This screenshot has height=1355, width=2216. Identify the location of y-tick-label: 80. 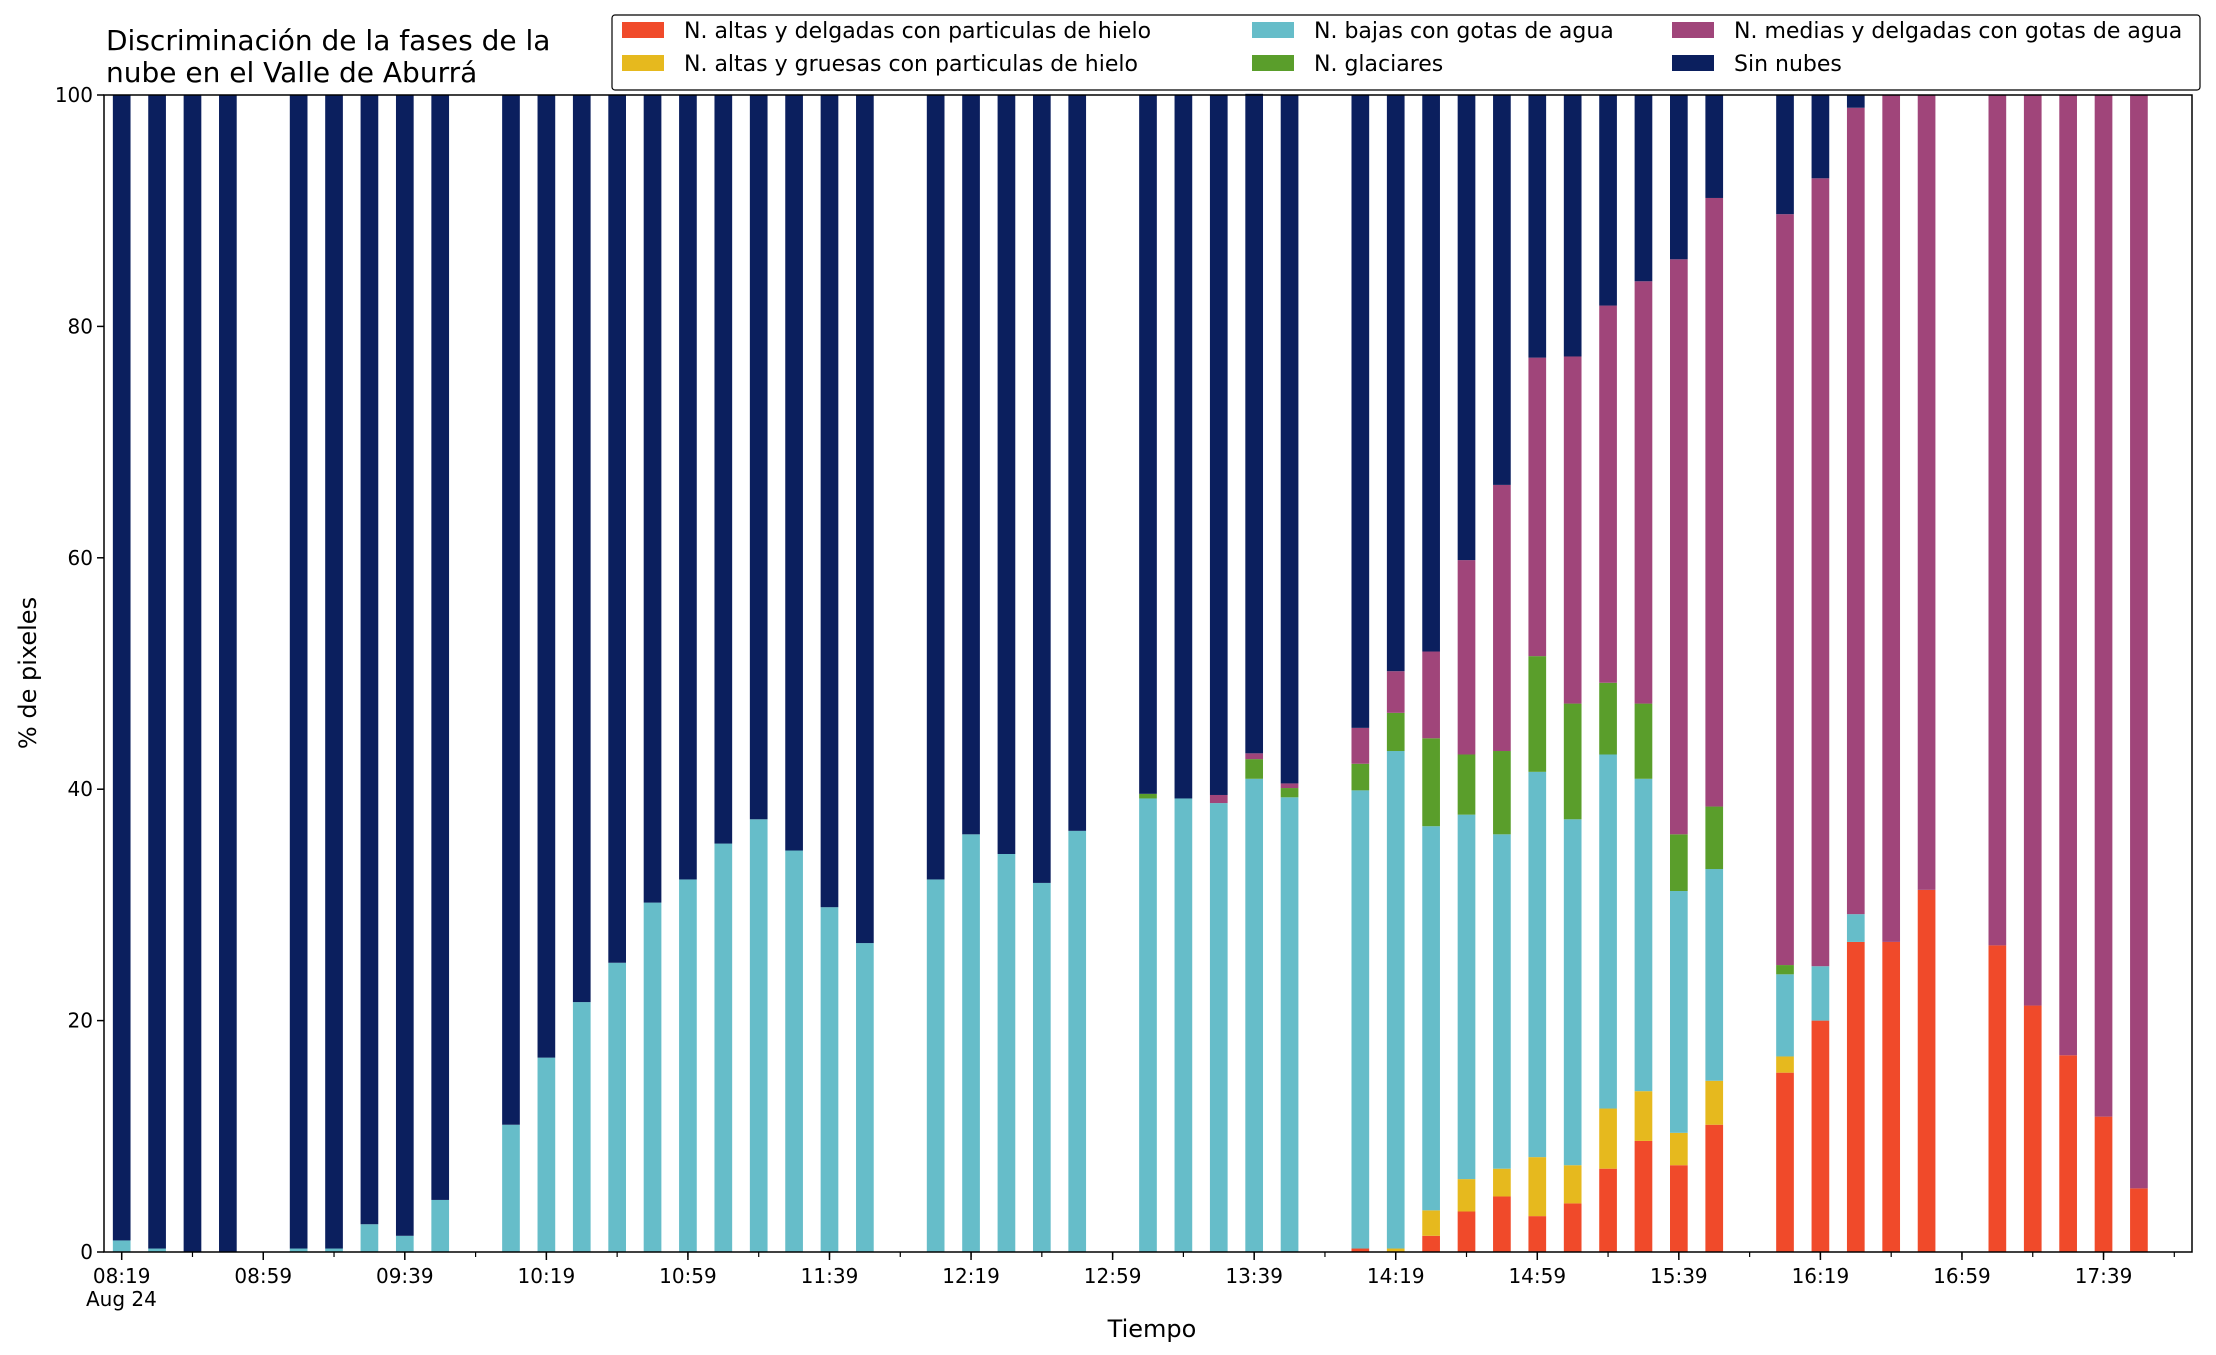
(80, 326).